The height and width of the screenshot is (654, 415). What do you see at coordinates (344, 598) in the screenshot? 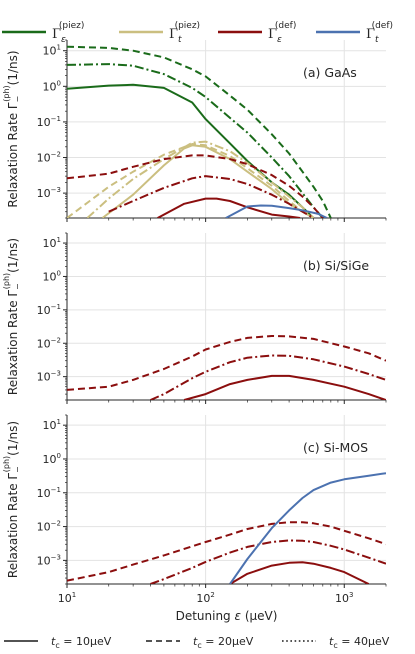
I see `x-tick-label: 10³` at bounding box center [344, 598].